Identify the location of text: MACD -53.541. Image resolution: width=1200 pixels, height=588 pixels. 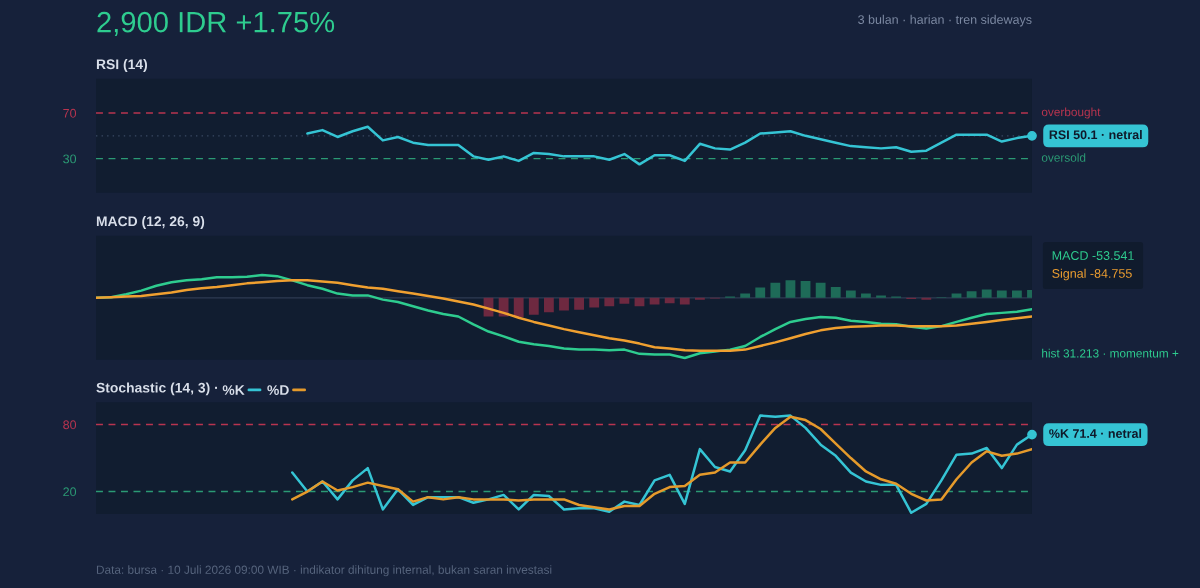
(1093, 255).